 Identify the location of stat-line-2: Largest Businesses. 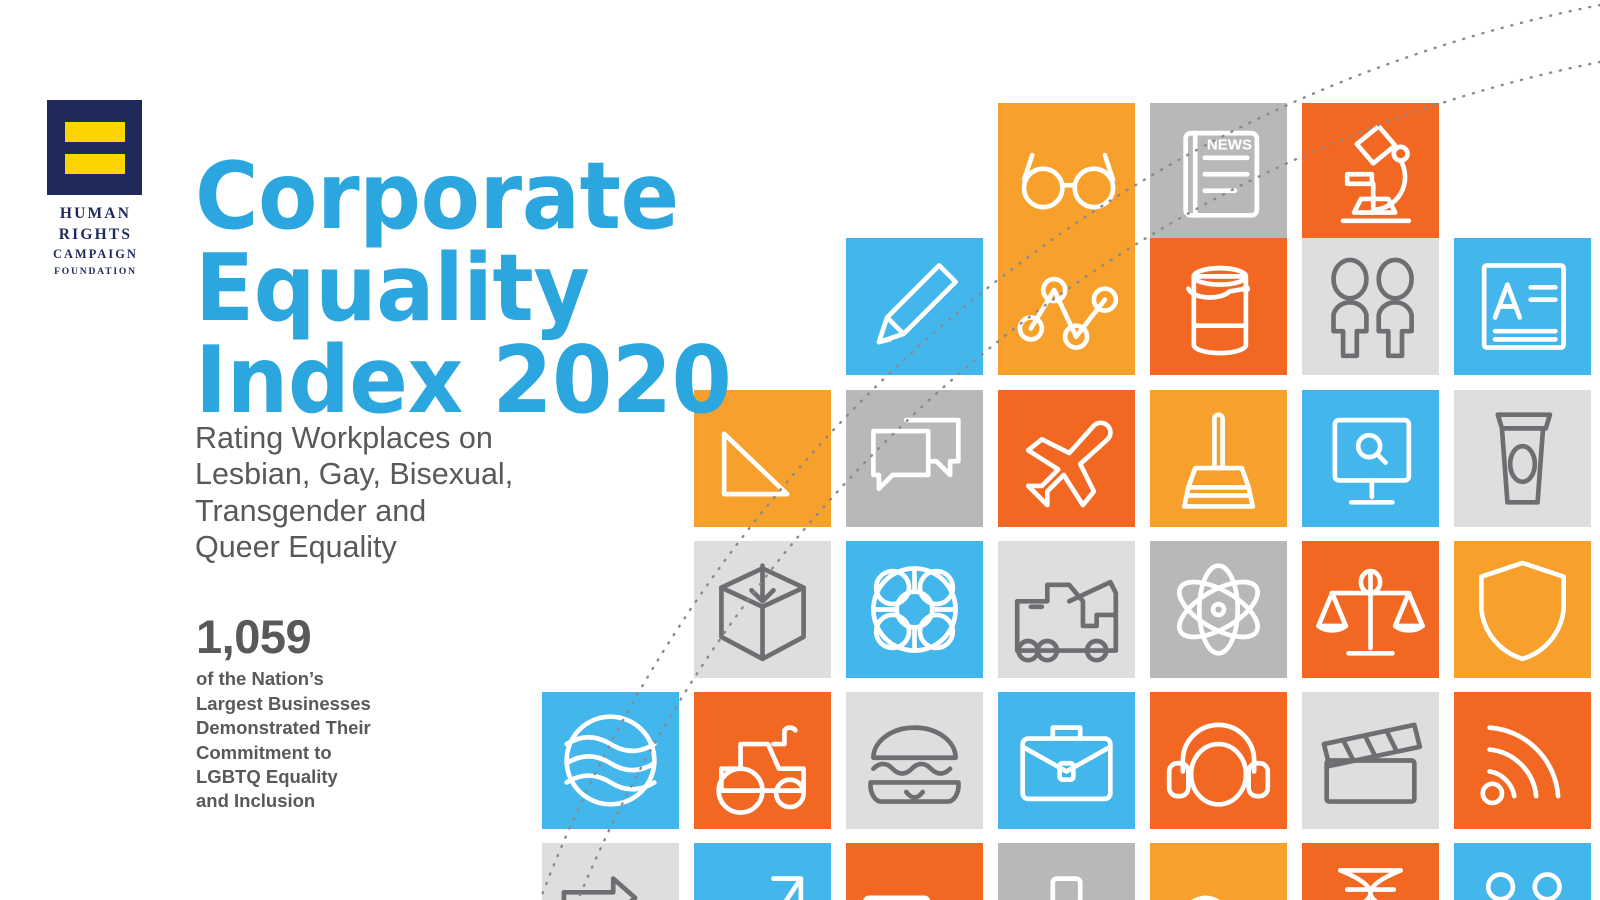
(283, 703).